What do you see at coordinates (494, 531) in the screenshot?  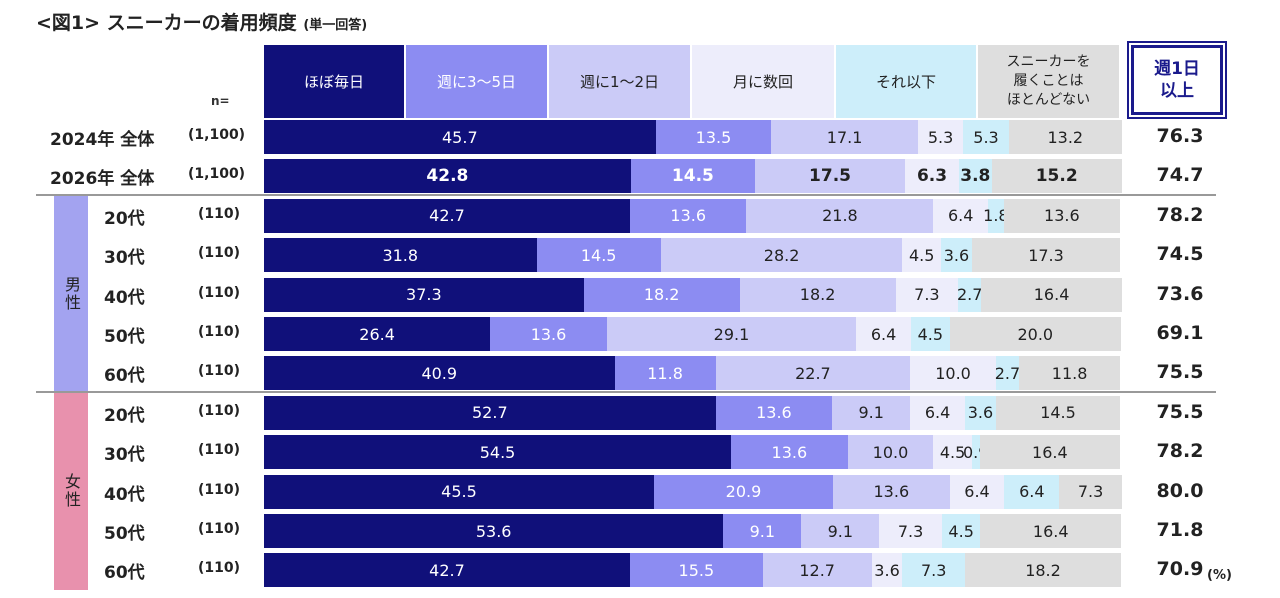 I see `bar-segment: 53.6` at bounding box center [494, 531].